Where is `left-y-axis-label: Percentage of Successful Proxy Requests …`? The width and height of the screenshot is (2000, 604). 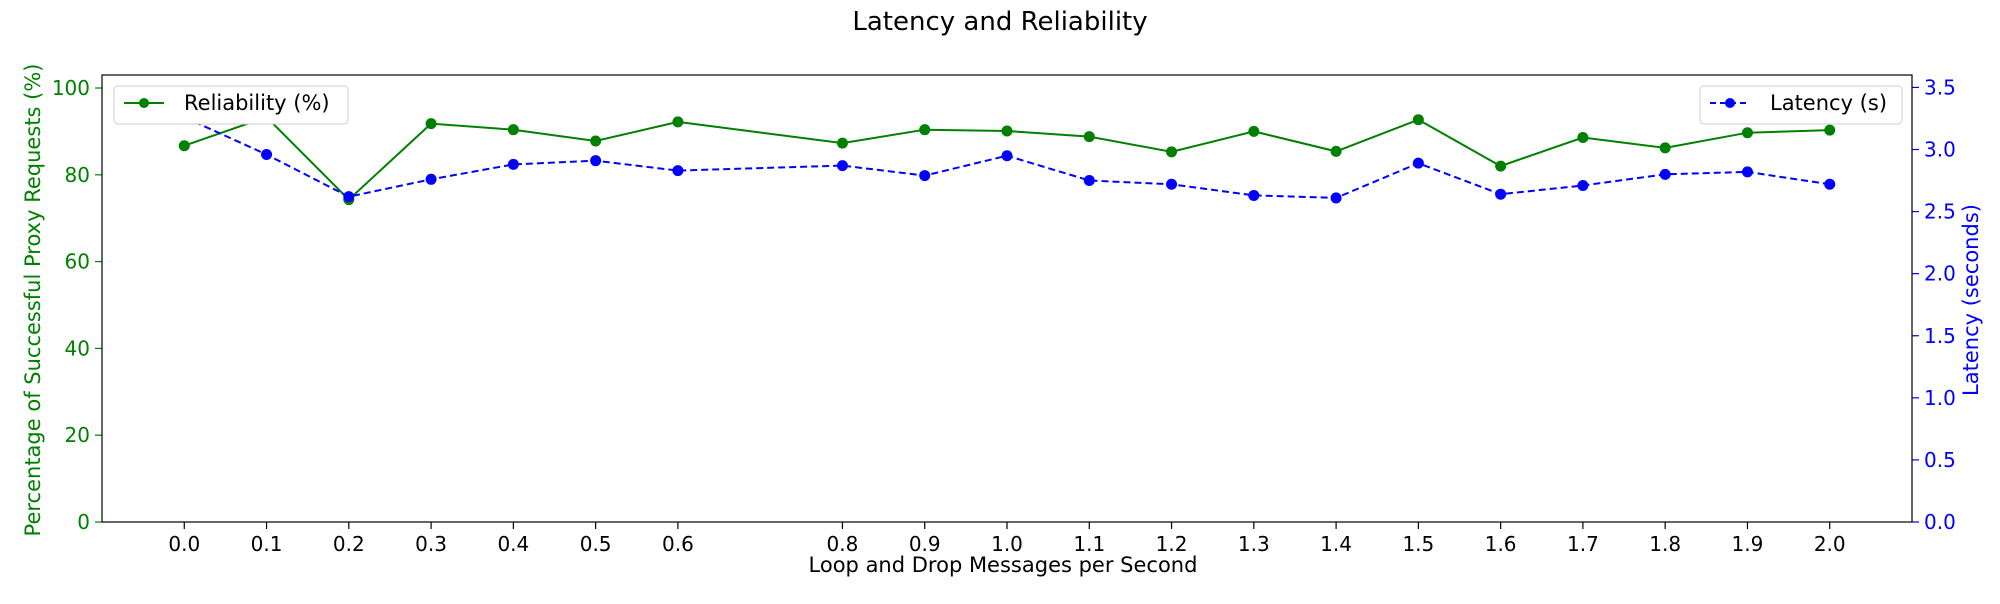
left-y-axis-label: Percentage of Successful Proxy Requests … is located at coordinates (33, 300).